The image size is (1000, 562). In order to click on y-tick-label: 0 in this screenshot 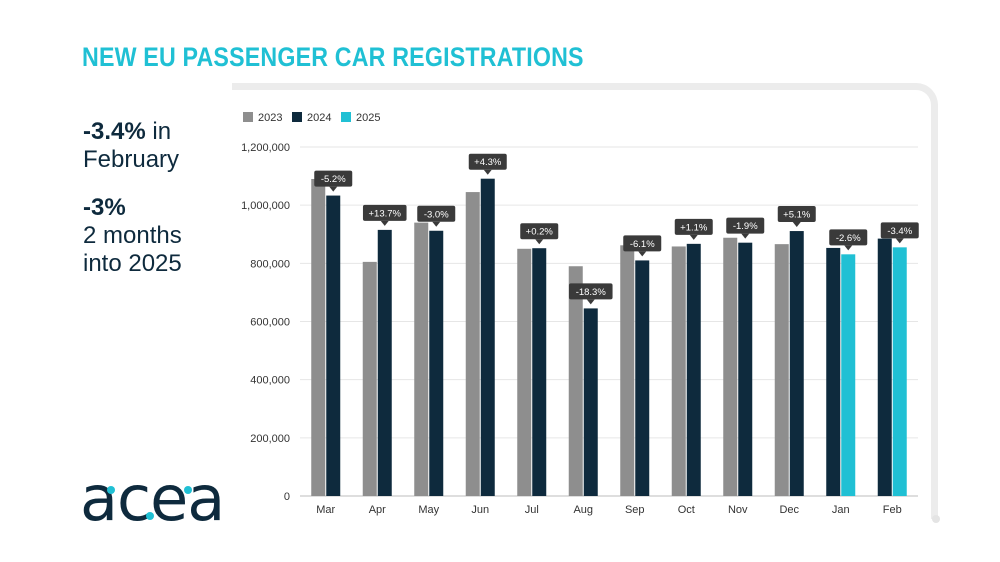, I will do `click(287, 497)`.